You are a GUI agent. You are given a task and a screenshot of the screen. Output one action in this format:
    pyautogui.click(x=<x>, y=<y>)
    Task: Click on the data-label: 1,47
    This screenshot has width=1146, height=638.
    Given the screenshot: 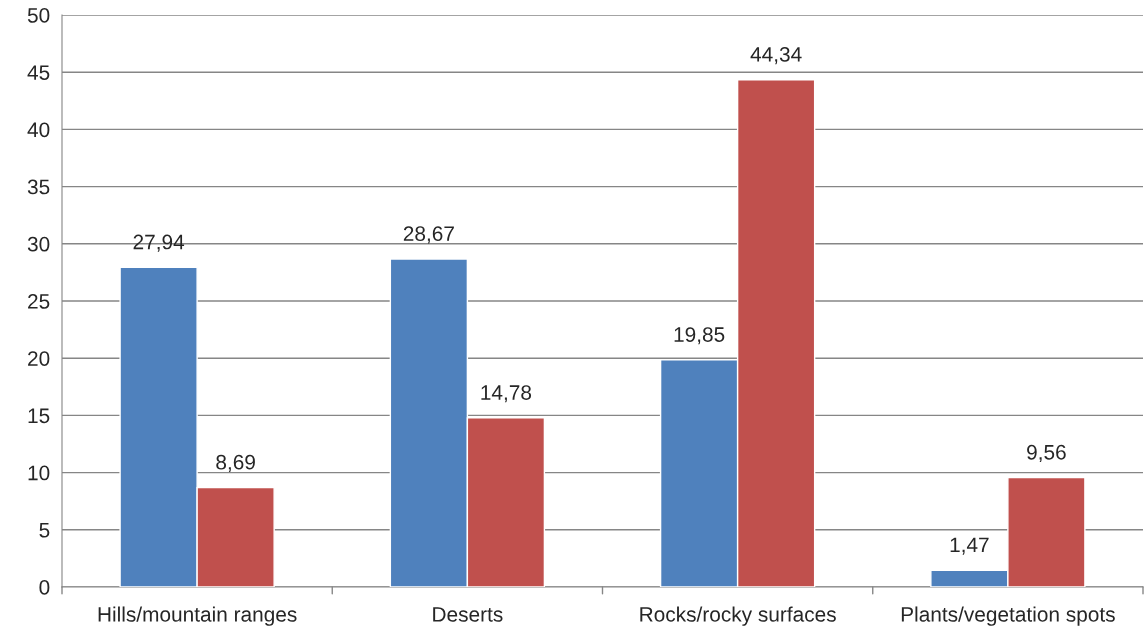 What is the action you would take?
    pyautogui.click(x=969, y=546)
    